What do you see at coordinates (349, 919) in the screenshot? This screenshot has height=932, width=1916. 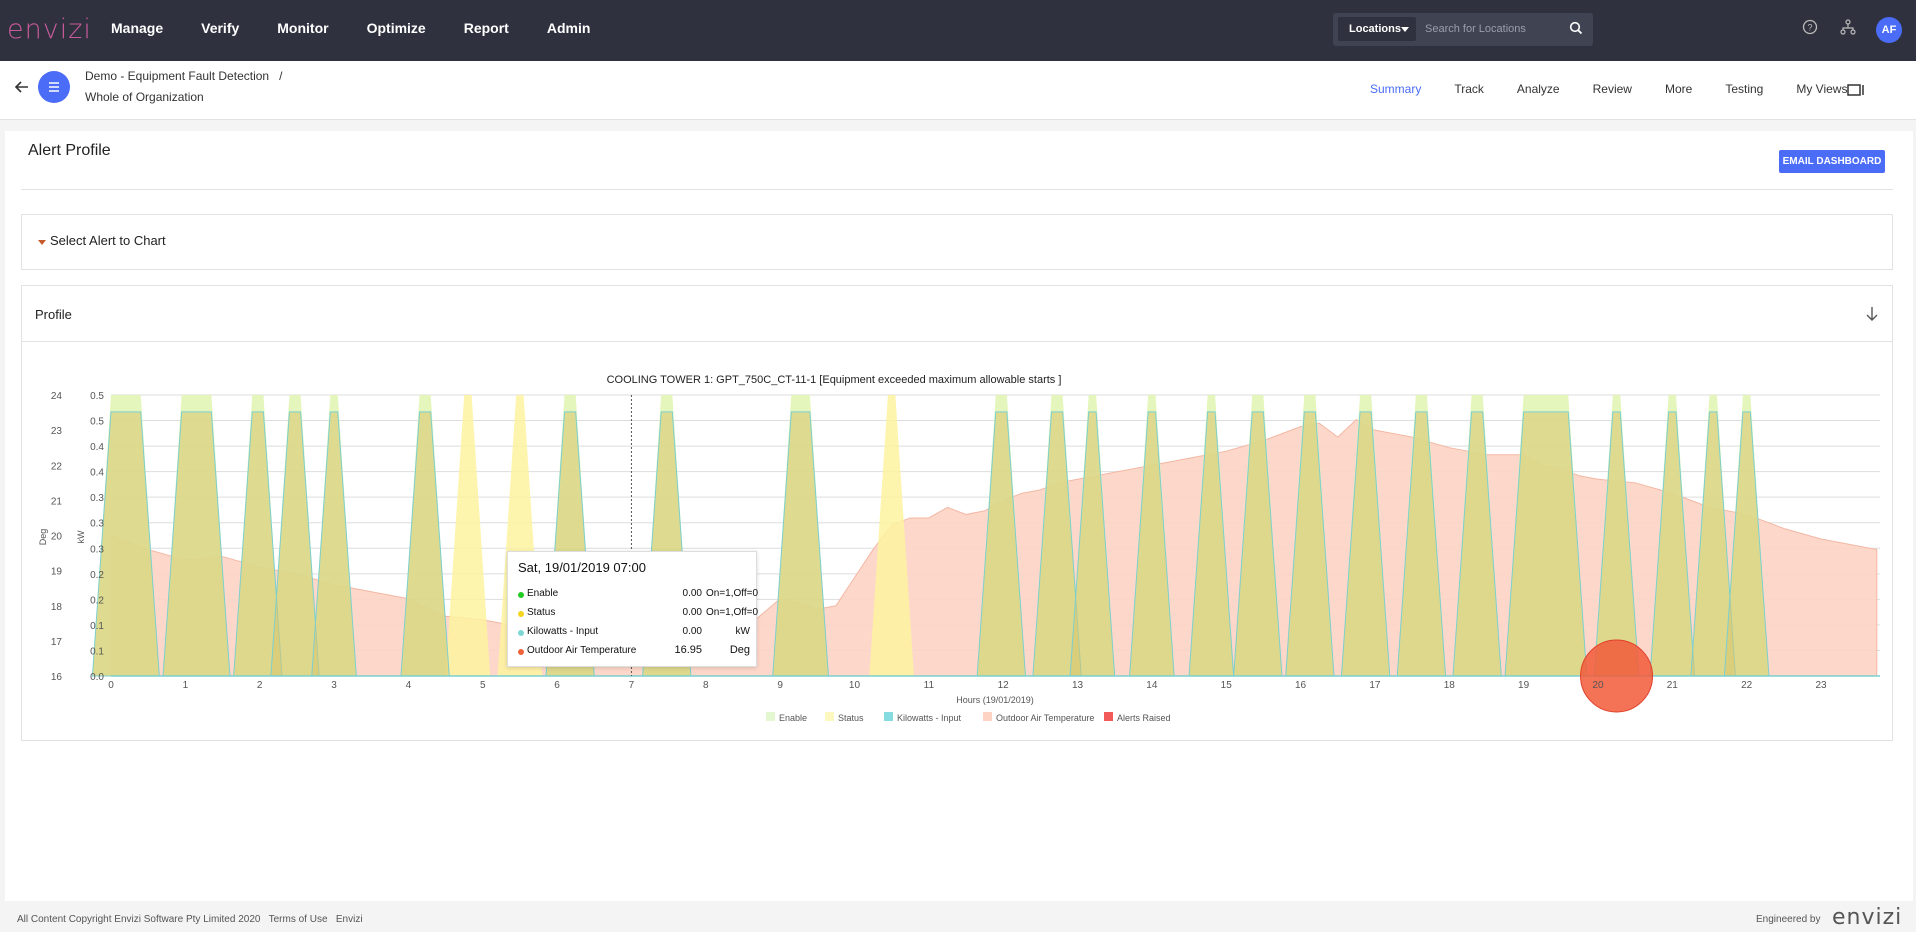 I see `envizi-link: Envizi` at bounding box center [349, 919].